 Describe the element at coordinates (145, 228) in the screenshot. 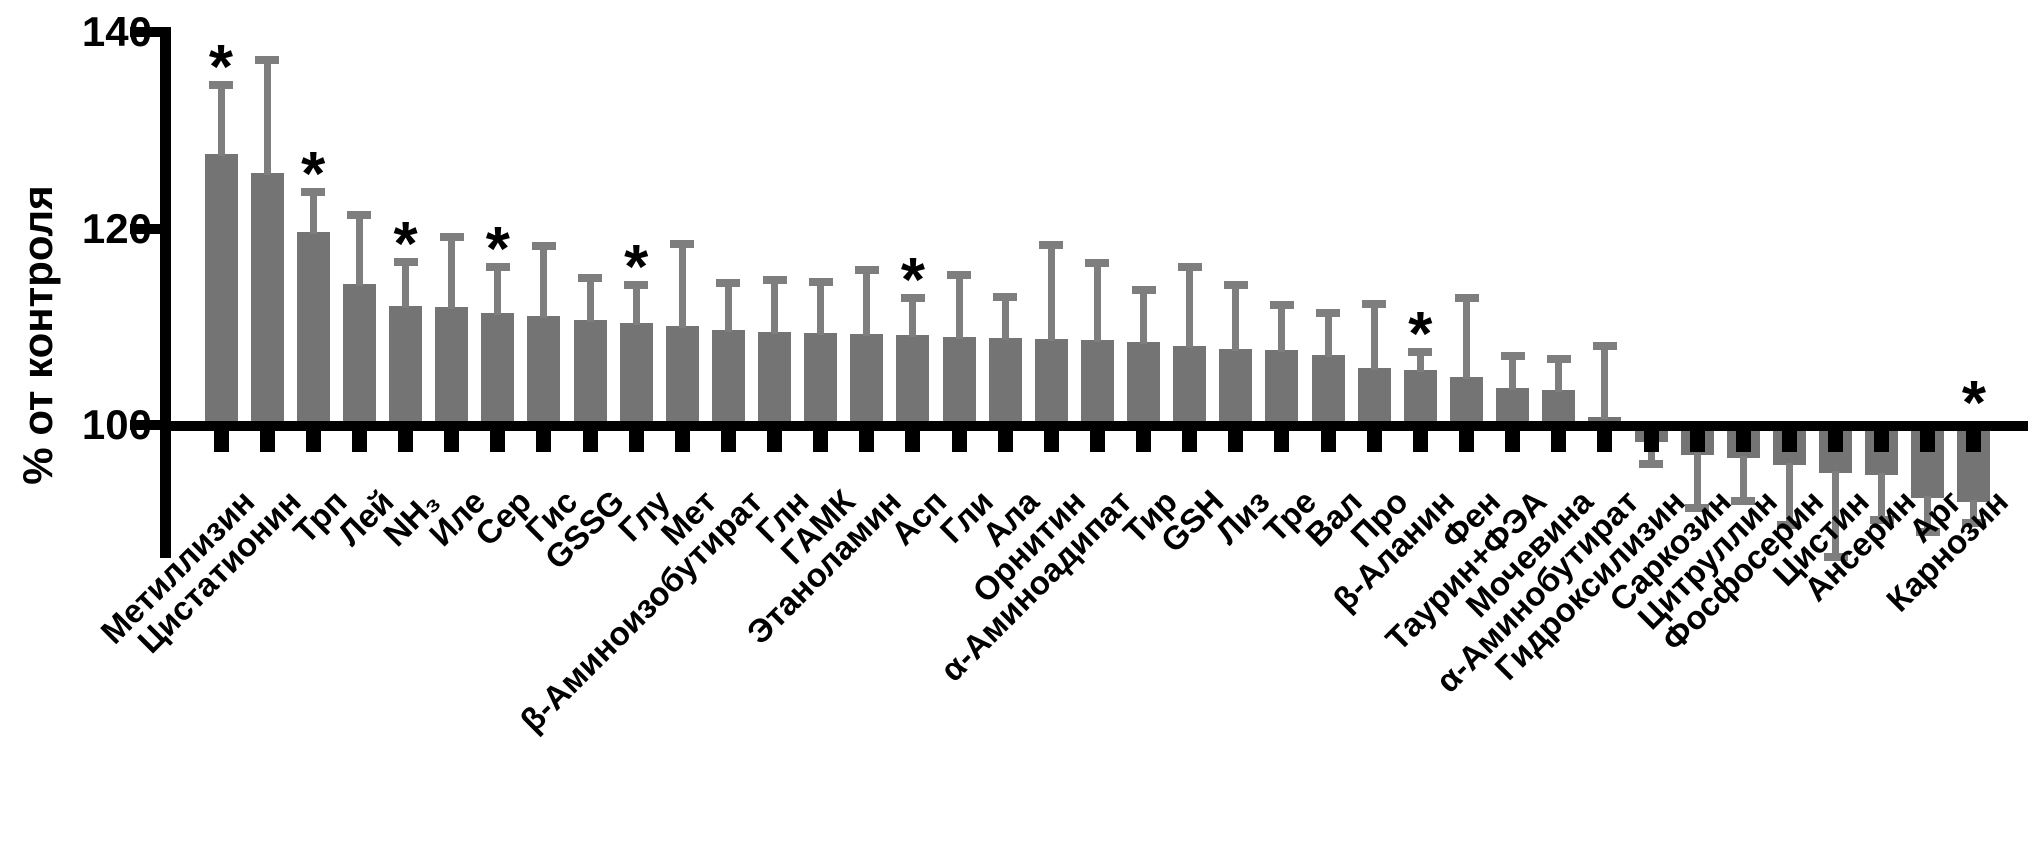

I see `y-tick` at that location.